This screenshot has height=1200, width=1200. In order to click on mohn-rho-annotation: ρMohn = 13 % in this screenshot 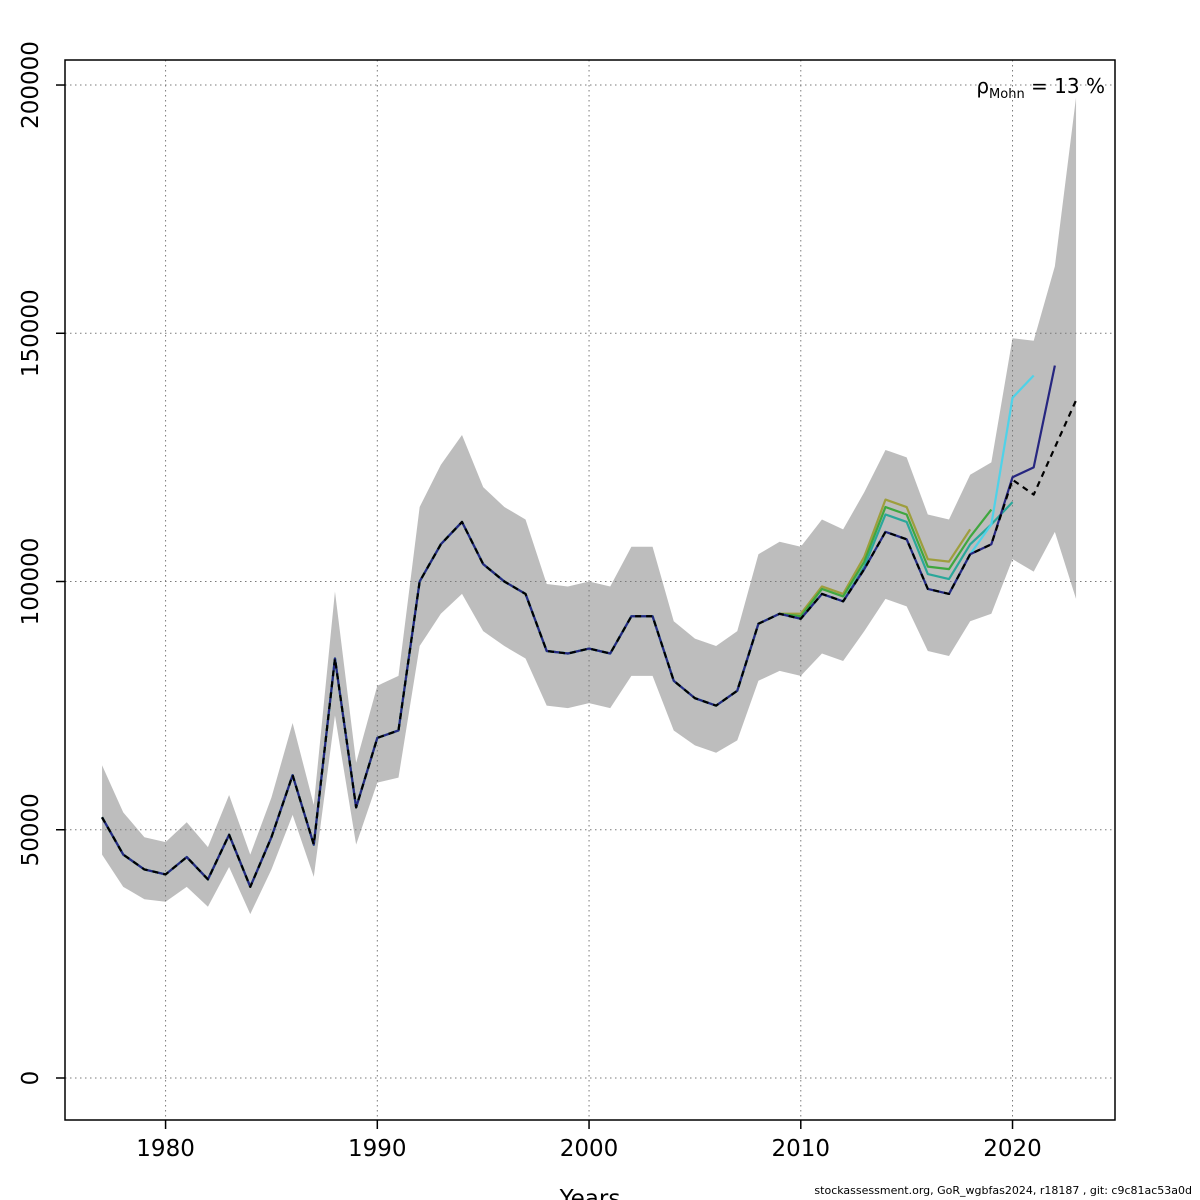, I will do `click(1040, 88)`.